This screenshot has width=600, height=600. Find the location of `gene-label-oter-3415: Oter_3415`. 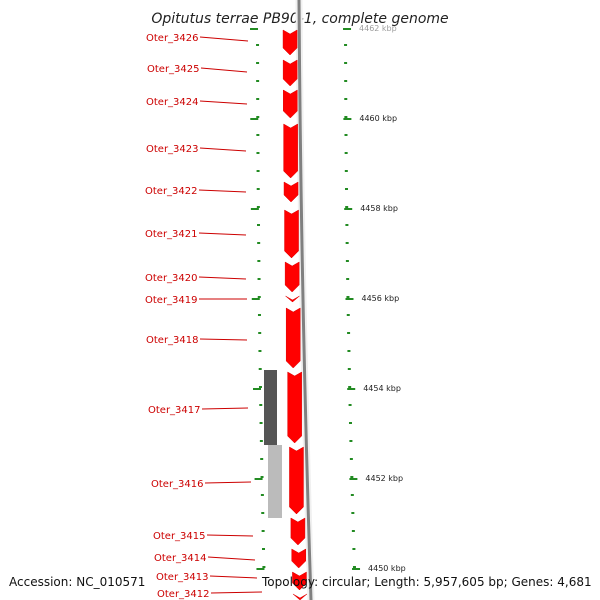

gene-label-oter-3415: Oter_3415 is located at coordinates (179, 536).